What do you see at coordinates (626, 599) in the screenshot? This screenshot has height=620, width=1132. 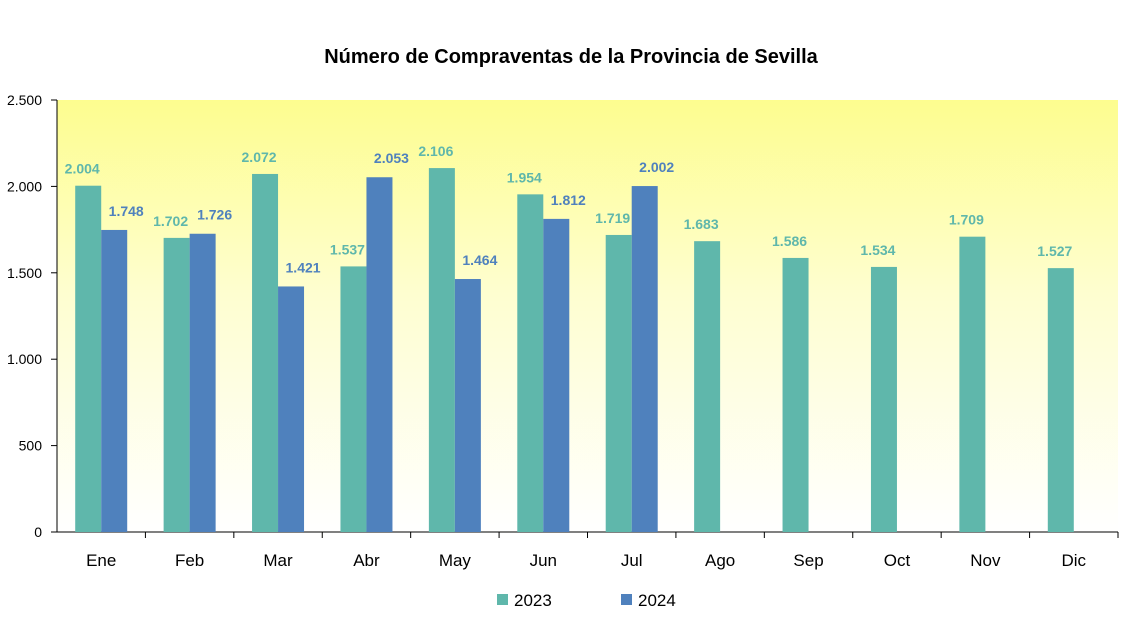 I see `legend-swatch-2024` at bounding box center [626, 599].